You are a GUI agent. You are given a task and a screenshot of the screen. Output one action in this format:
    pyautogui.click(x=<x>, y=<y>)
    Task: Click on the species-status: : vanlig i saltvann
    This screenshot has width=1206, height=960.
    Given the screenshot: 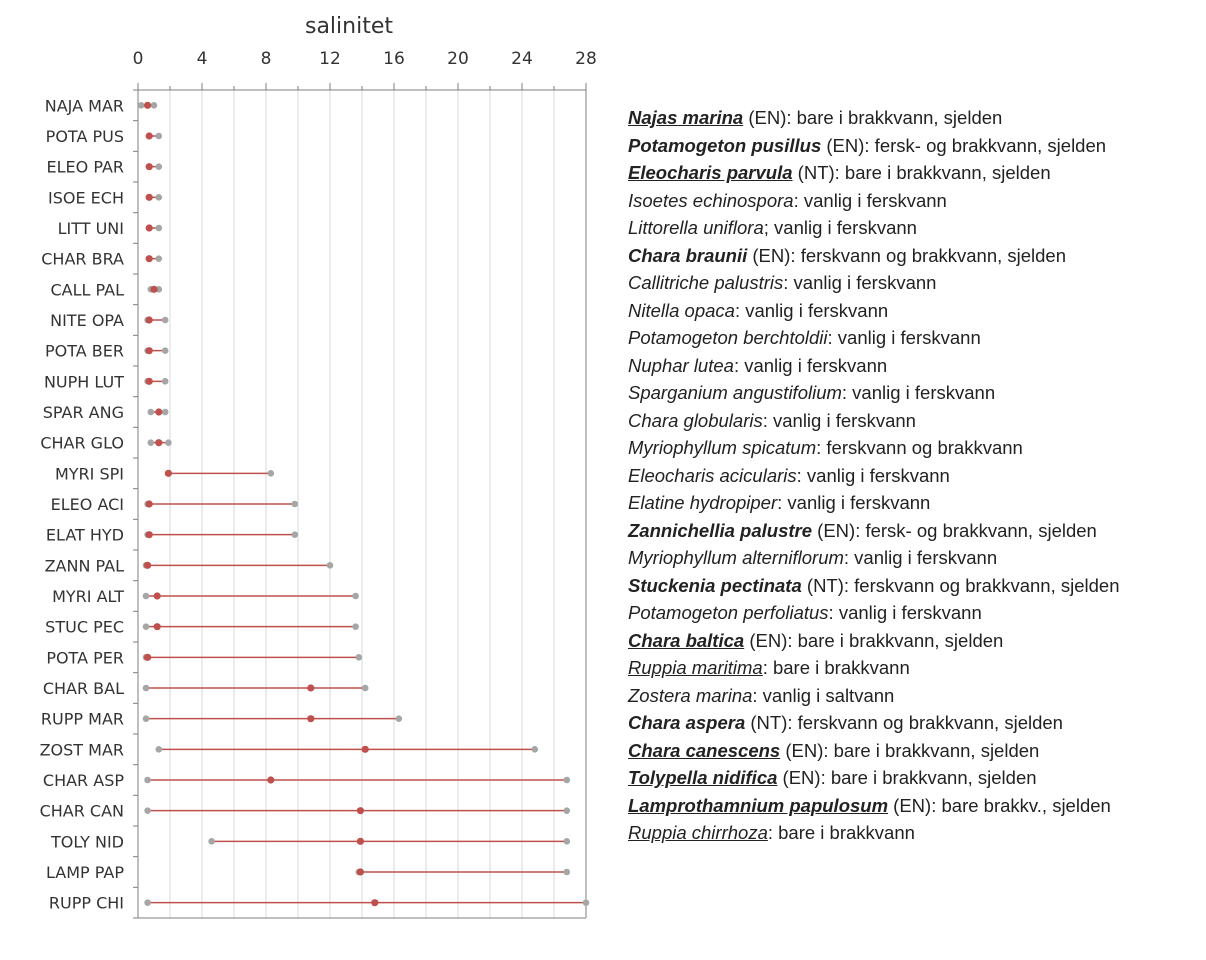 What is the action you would take?
    pyautogui.click(x=823, y=695)
    